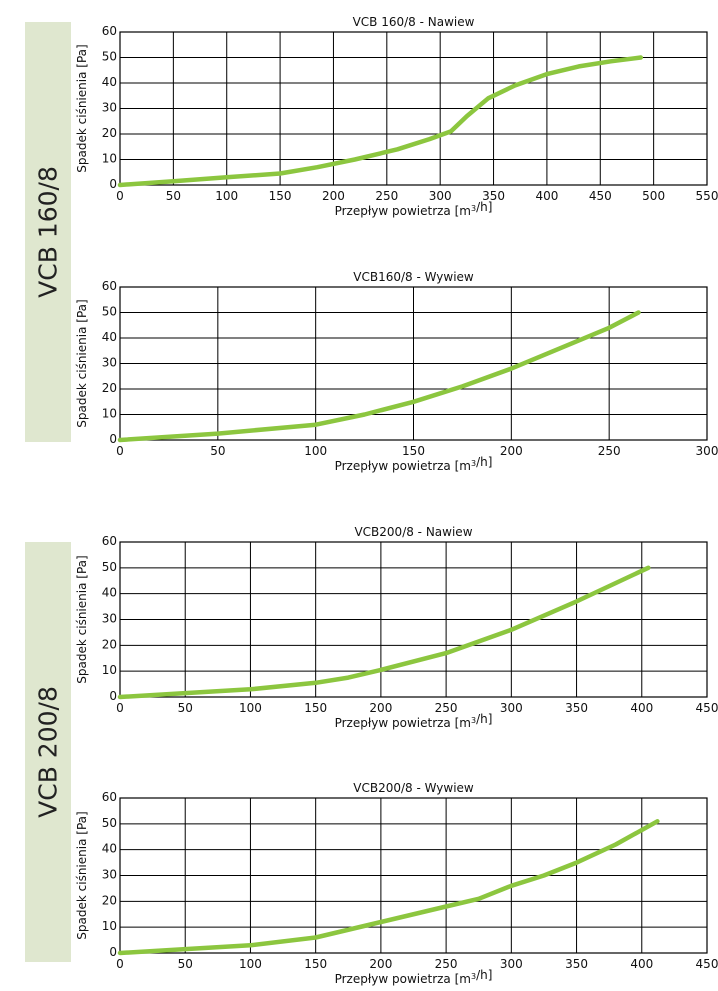 The width and height of the screenshot is (718, 991). Describe the element at coordinates (48, 232) in the screenshot. I see `side-band-vcb-160: VCB 160/8` at that location.